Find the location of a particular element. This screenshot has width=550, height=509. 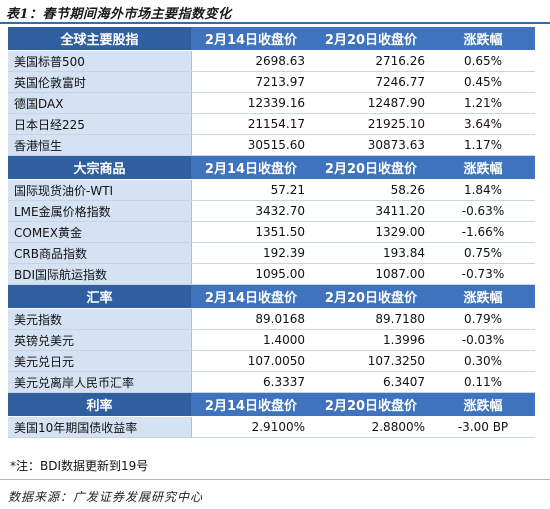

row-name: 美元兑日元 is located at coordinates (100, 361).